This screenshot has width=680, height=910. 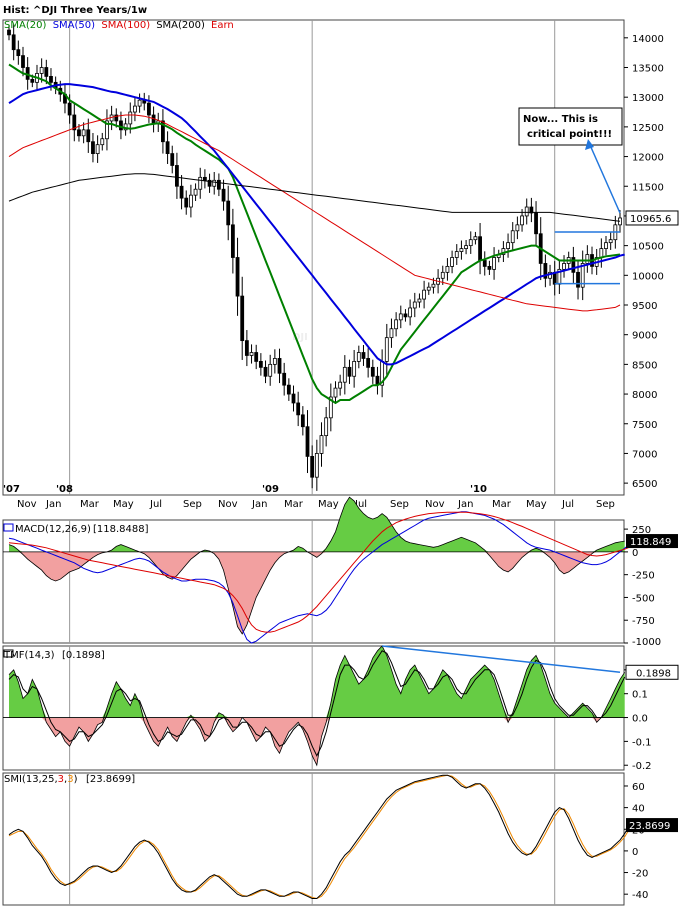 I want to click on macd-y-tick-label: -500, so click(x=643, y=598).